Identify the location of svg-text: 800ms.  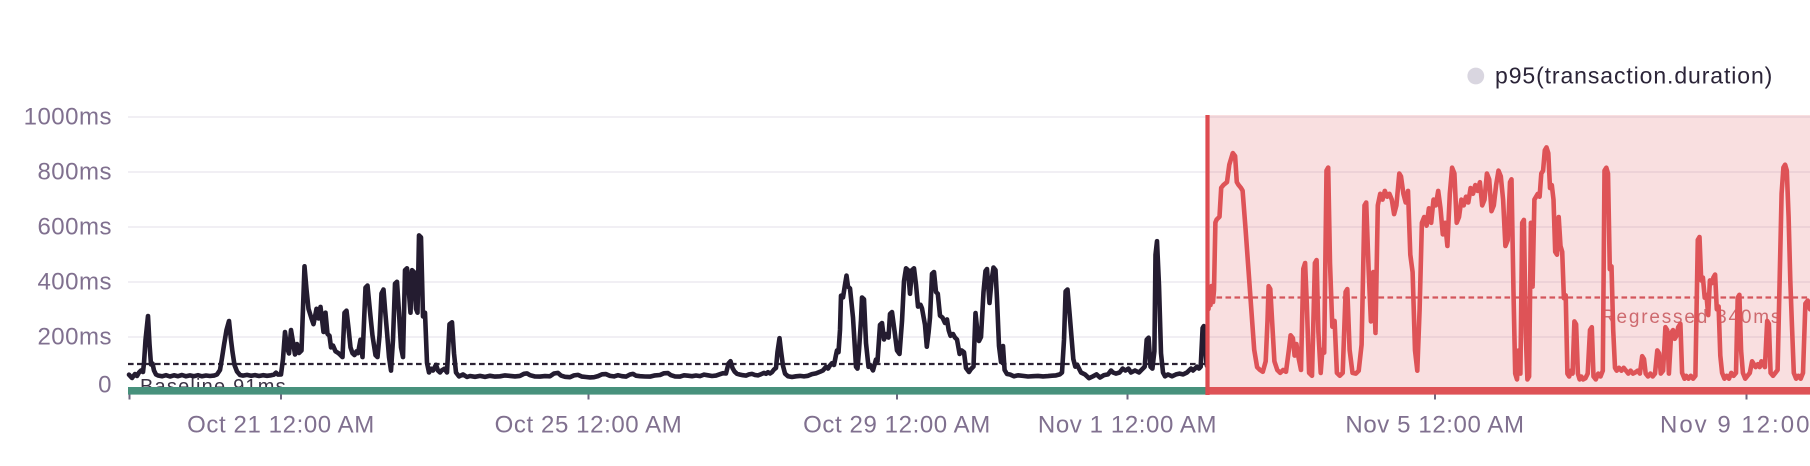
(74, 172).